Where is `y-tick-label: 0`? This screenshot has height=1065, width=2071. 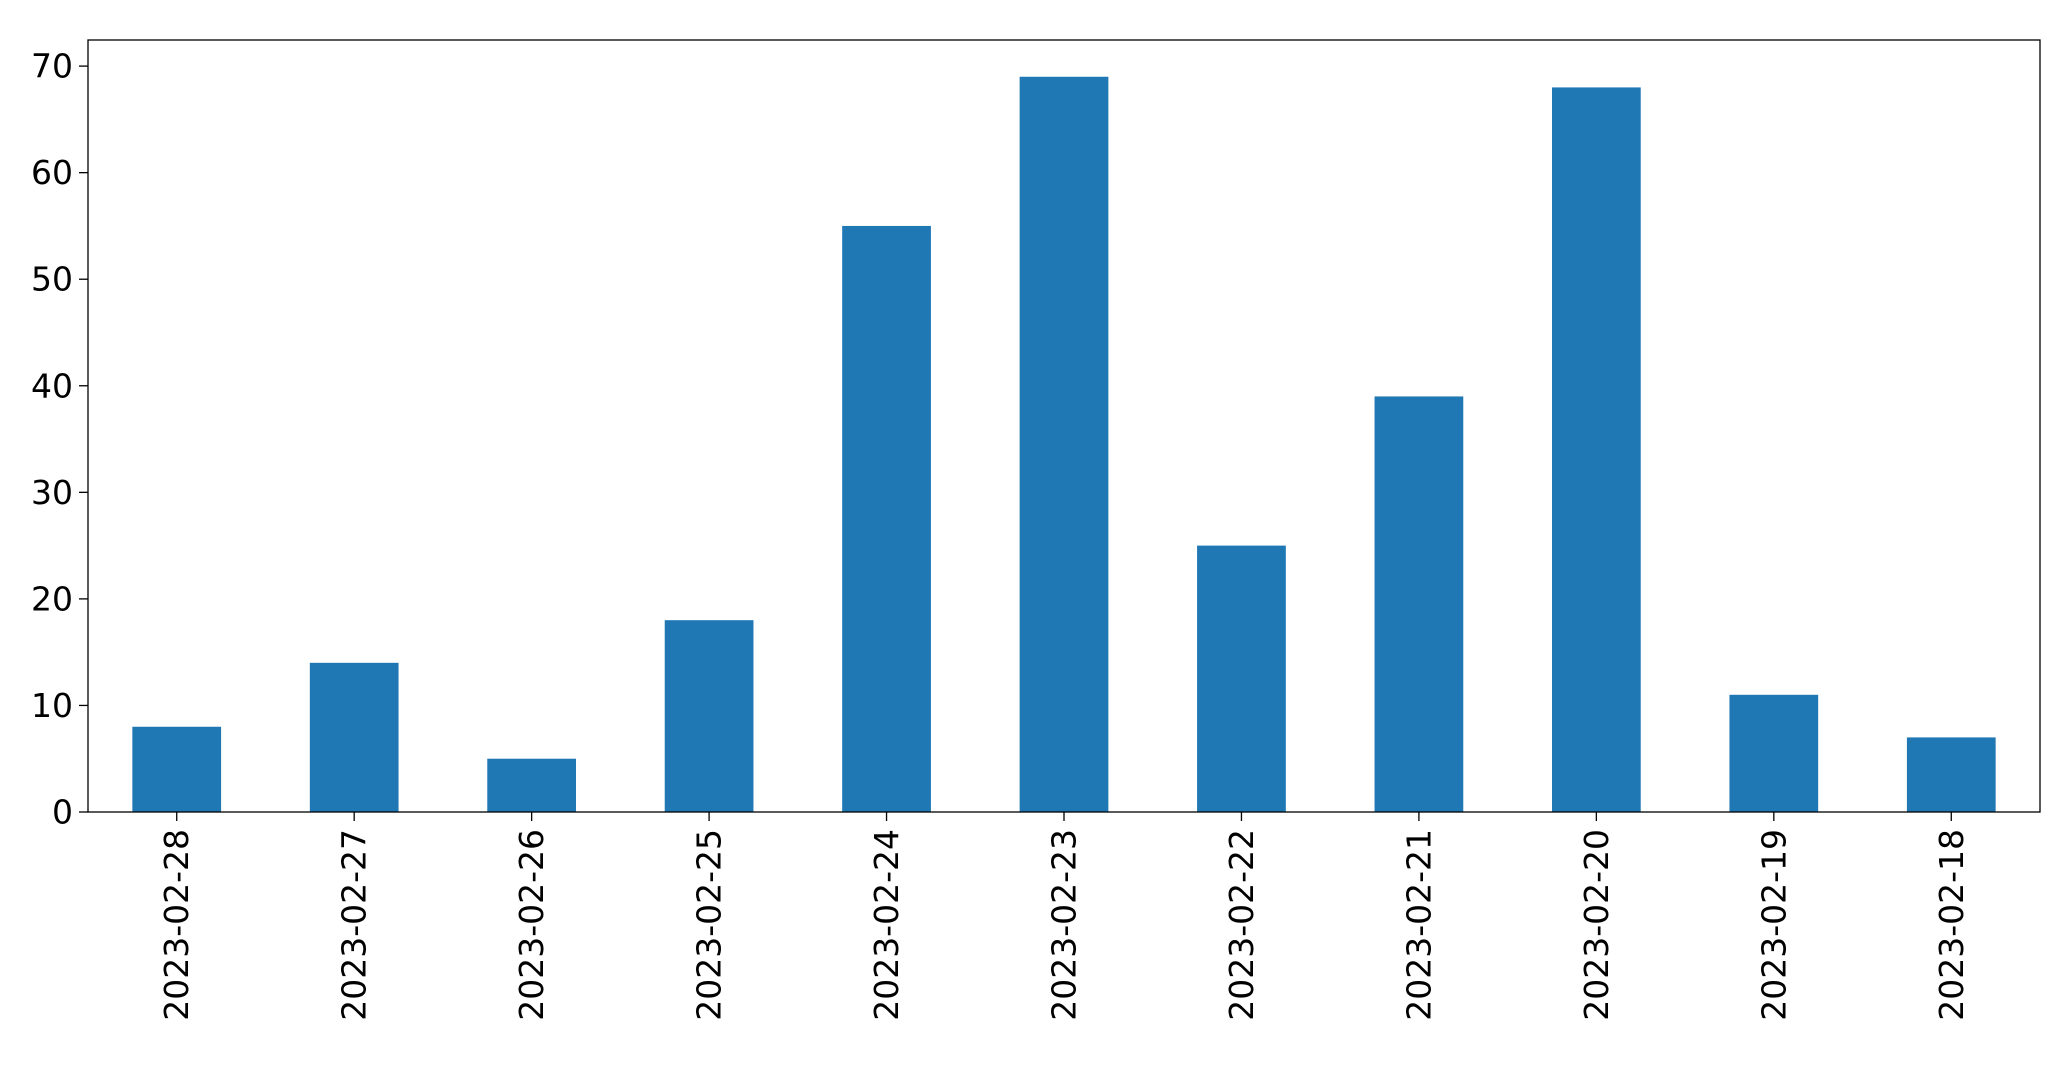
y-tick-label: 0 is located at coordinates (62, 812).